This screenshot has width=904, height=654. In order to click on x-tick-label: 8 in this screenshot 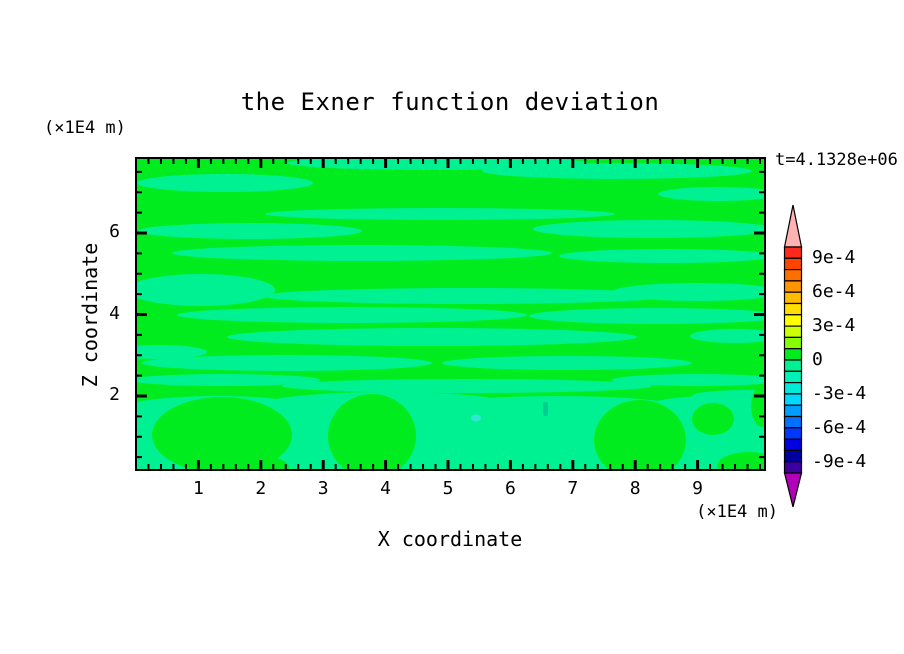, I will do `click(635, 488)`.